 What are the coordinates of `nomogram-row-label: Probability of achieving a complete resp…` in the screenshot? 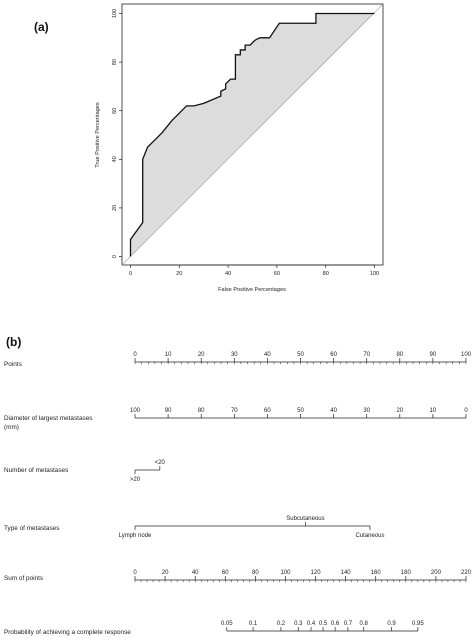 It's located at (67, 632).